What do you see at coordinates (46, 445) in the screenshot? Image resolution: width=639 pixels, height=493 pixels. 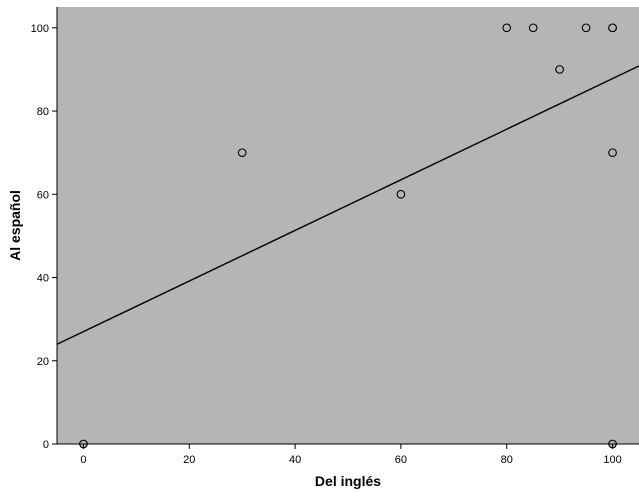 I see `y-tick-label: 0` at bounding box center [46, 445].